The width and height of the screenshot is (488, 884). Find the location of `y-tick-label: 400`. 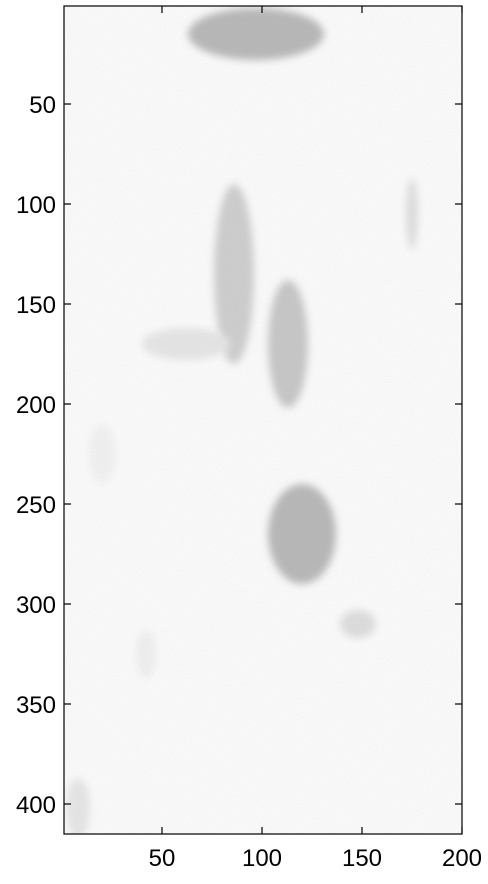

y-tick-label: 400 is located at coordinates (36, 805).